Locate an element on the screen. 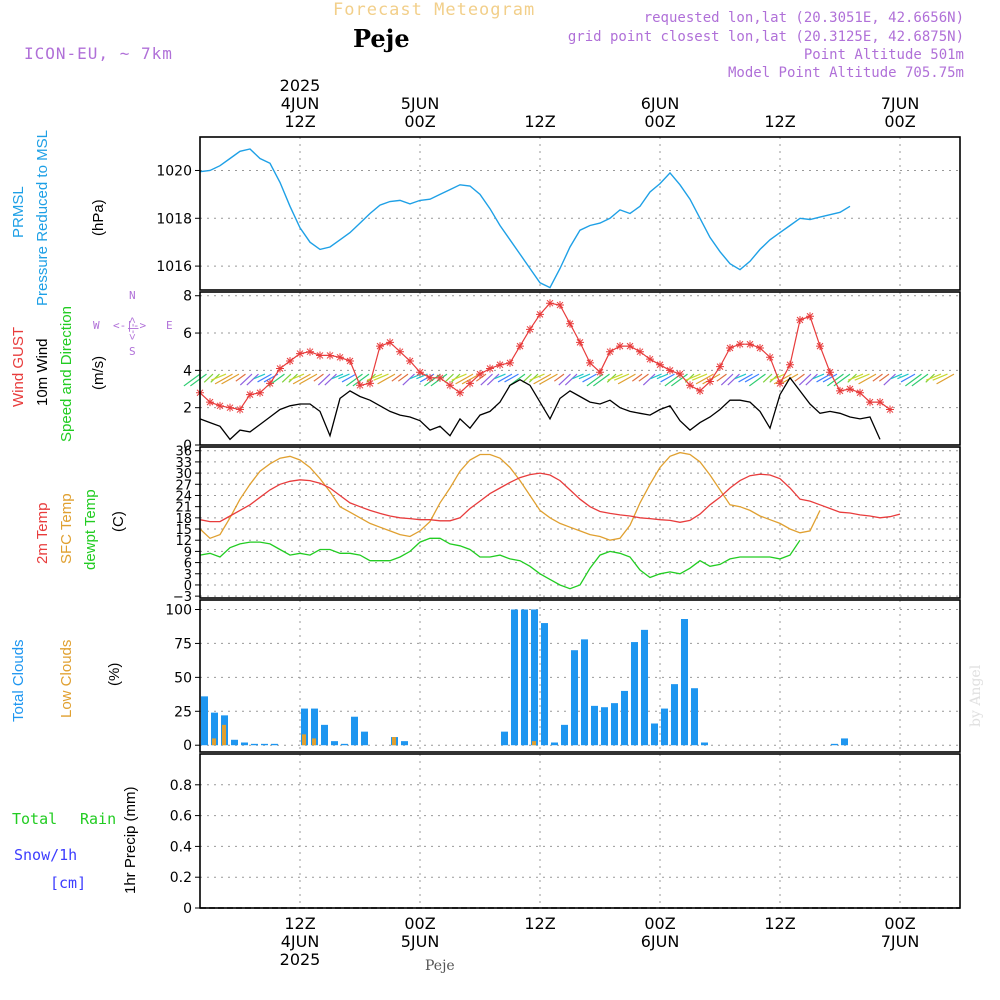 The image size is (1000, 1000). low-clouds-label: Low Clouds is located at coordinates (66, 678).